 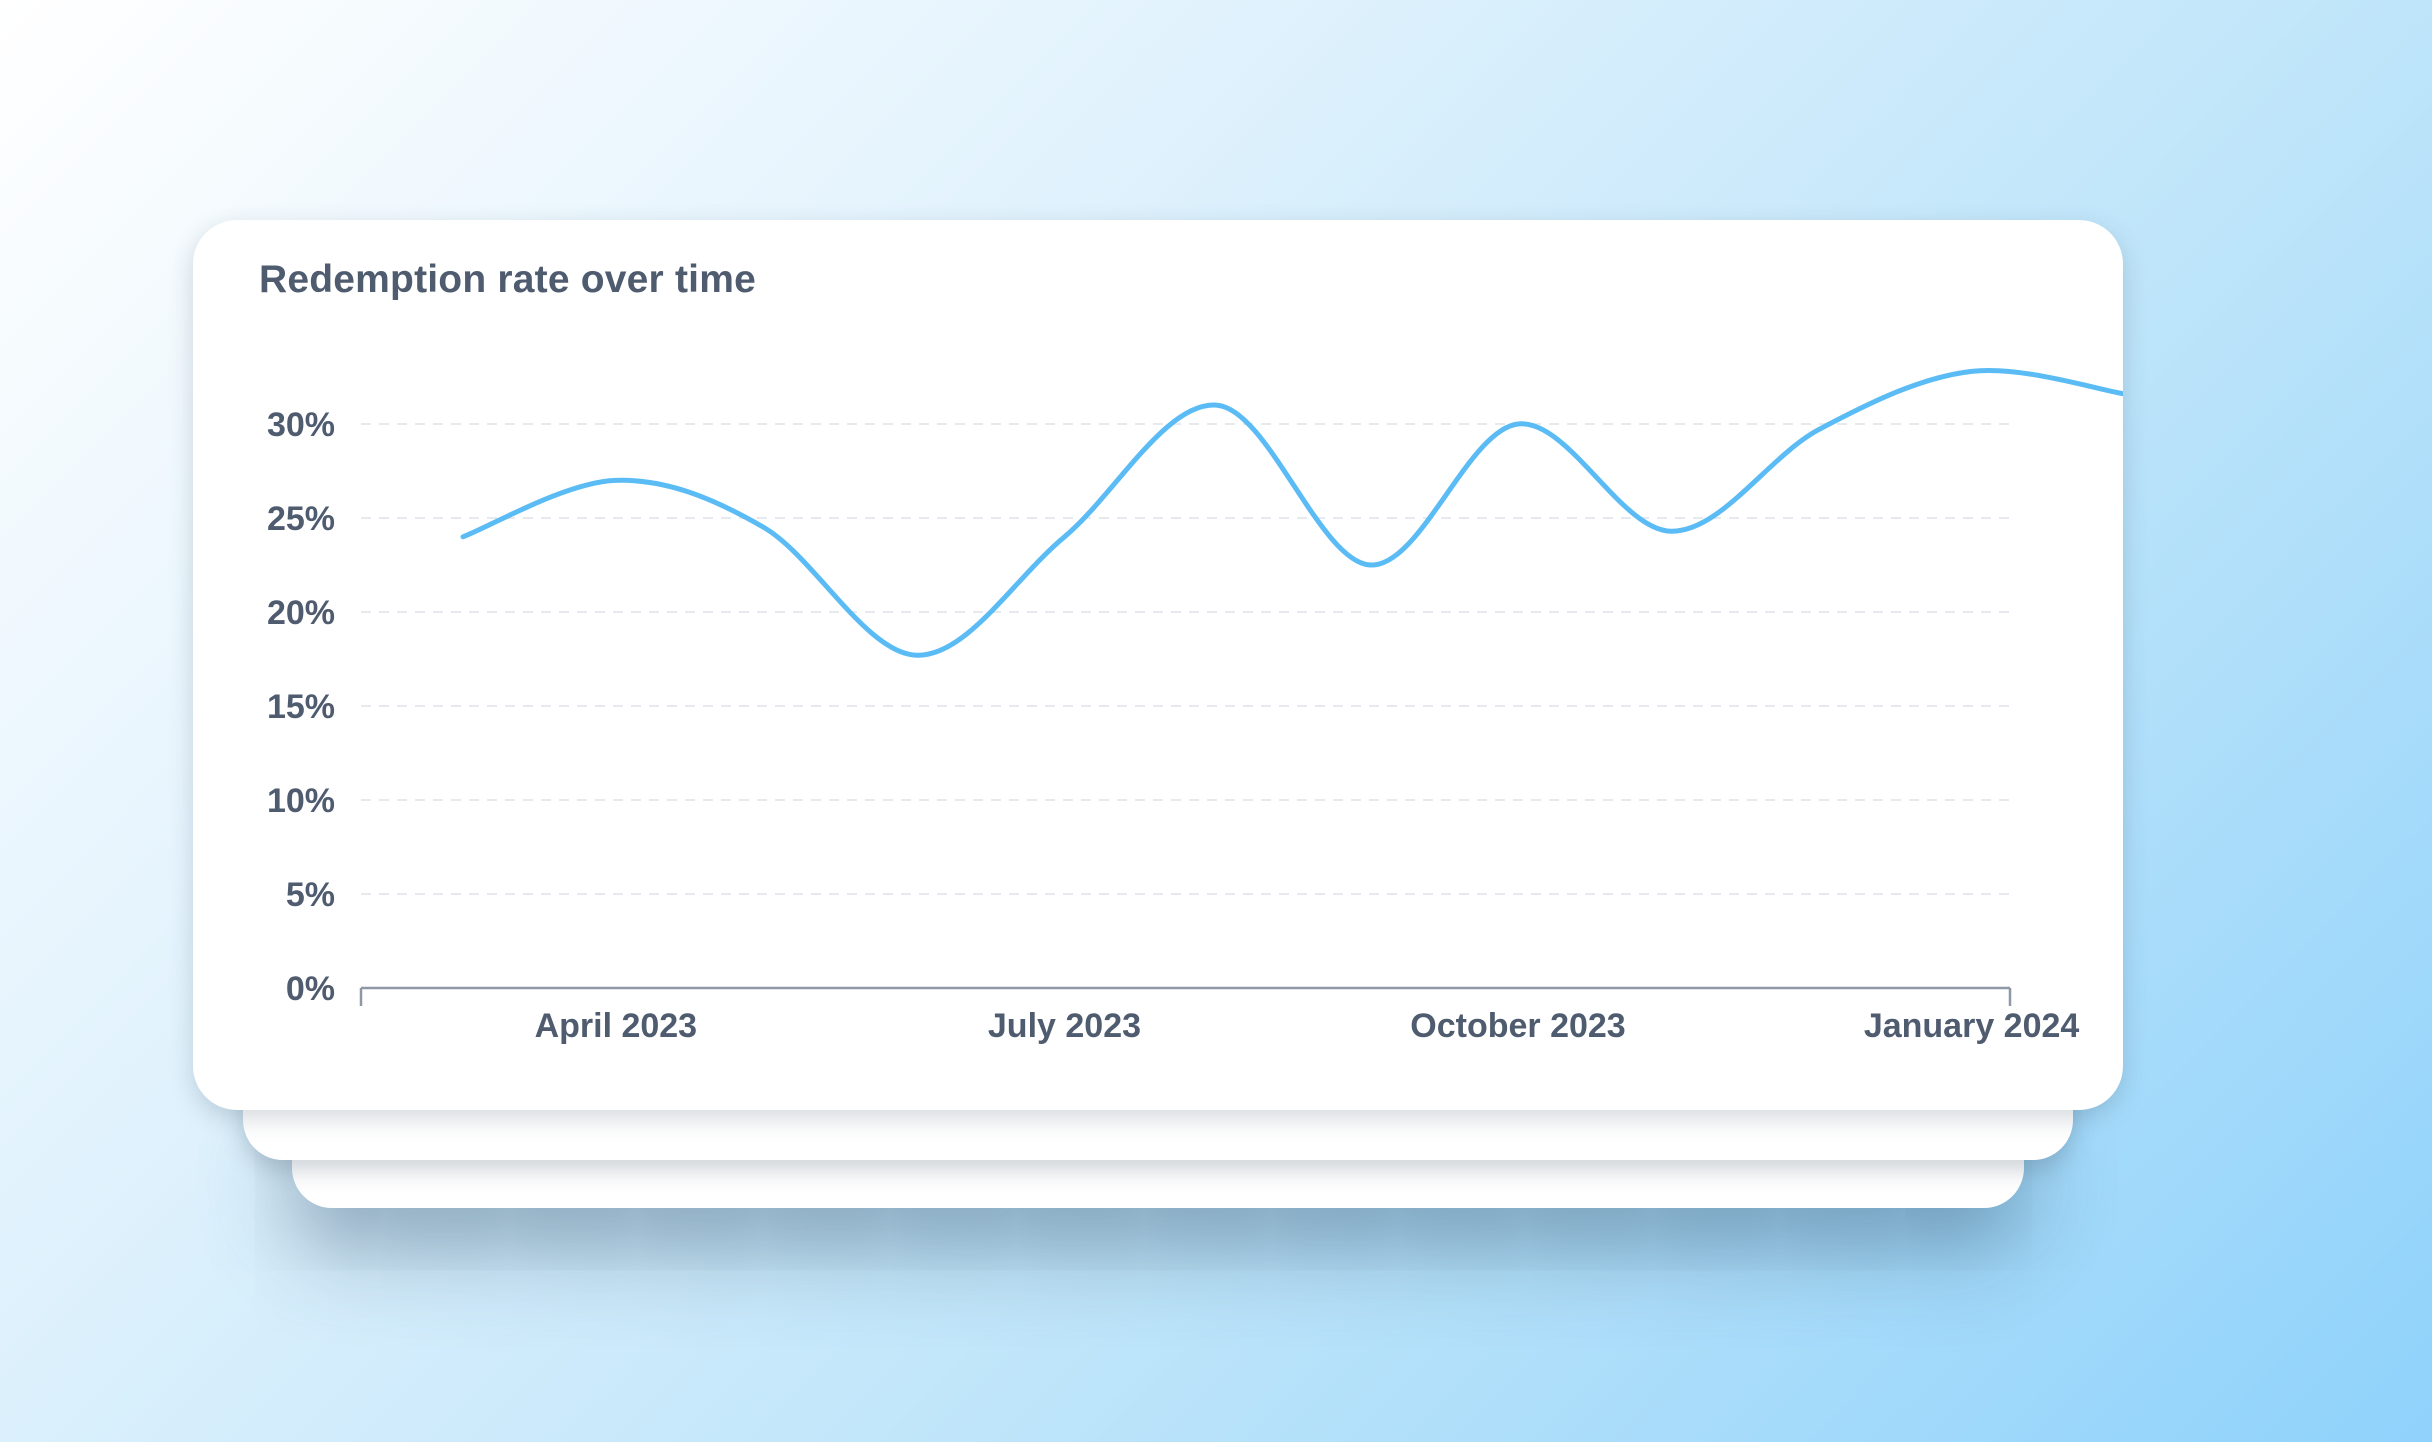 I want to click on y-tick-label: 25%, so click(x=301, y=519).